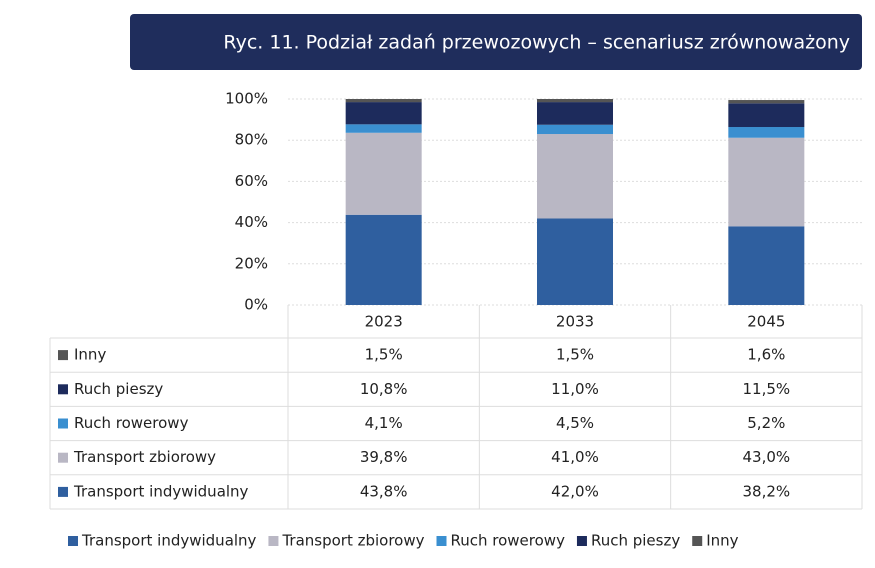 The width and height of the screenshot is (875, 568). I want to click on legend-label: Transport indywidualny, so click(169, 541).